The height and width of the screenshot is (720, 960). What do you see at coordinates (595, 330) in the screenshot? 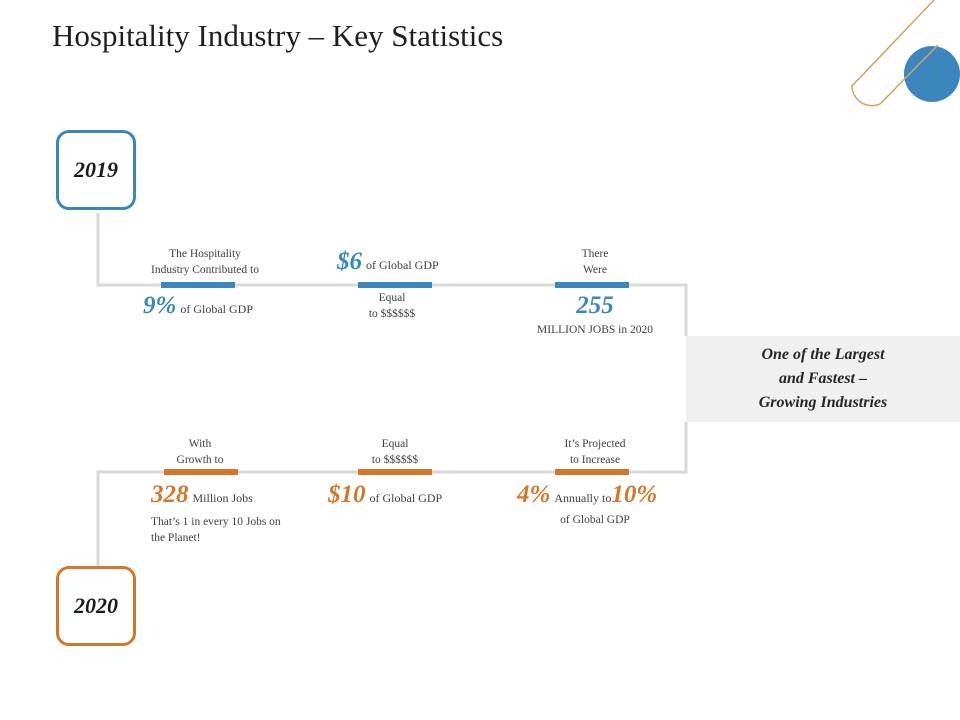
I see `stat-2019-3-unit: MILLION JOBS in 2020` at bounding box center [595, 330].